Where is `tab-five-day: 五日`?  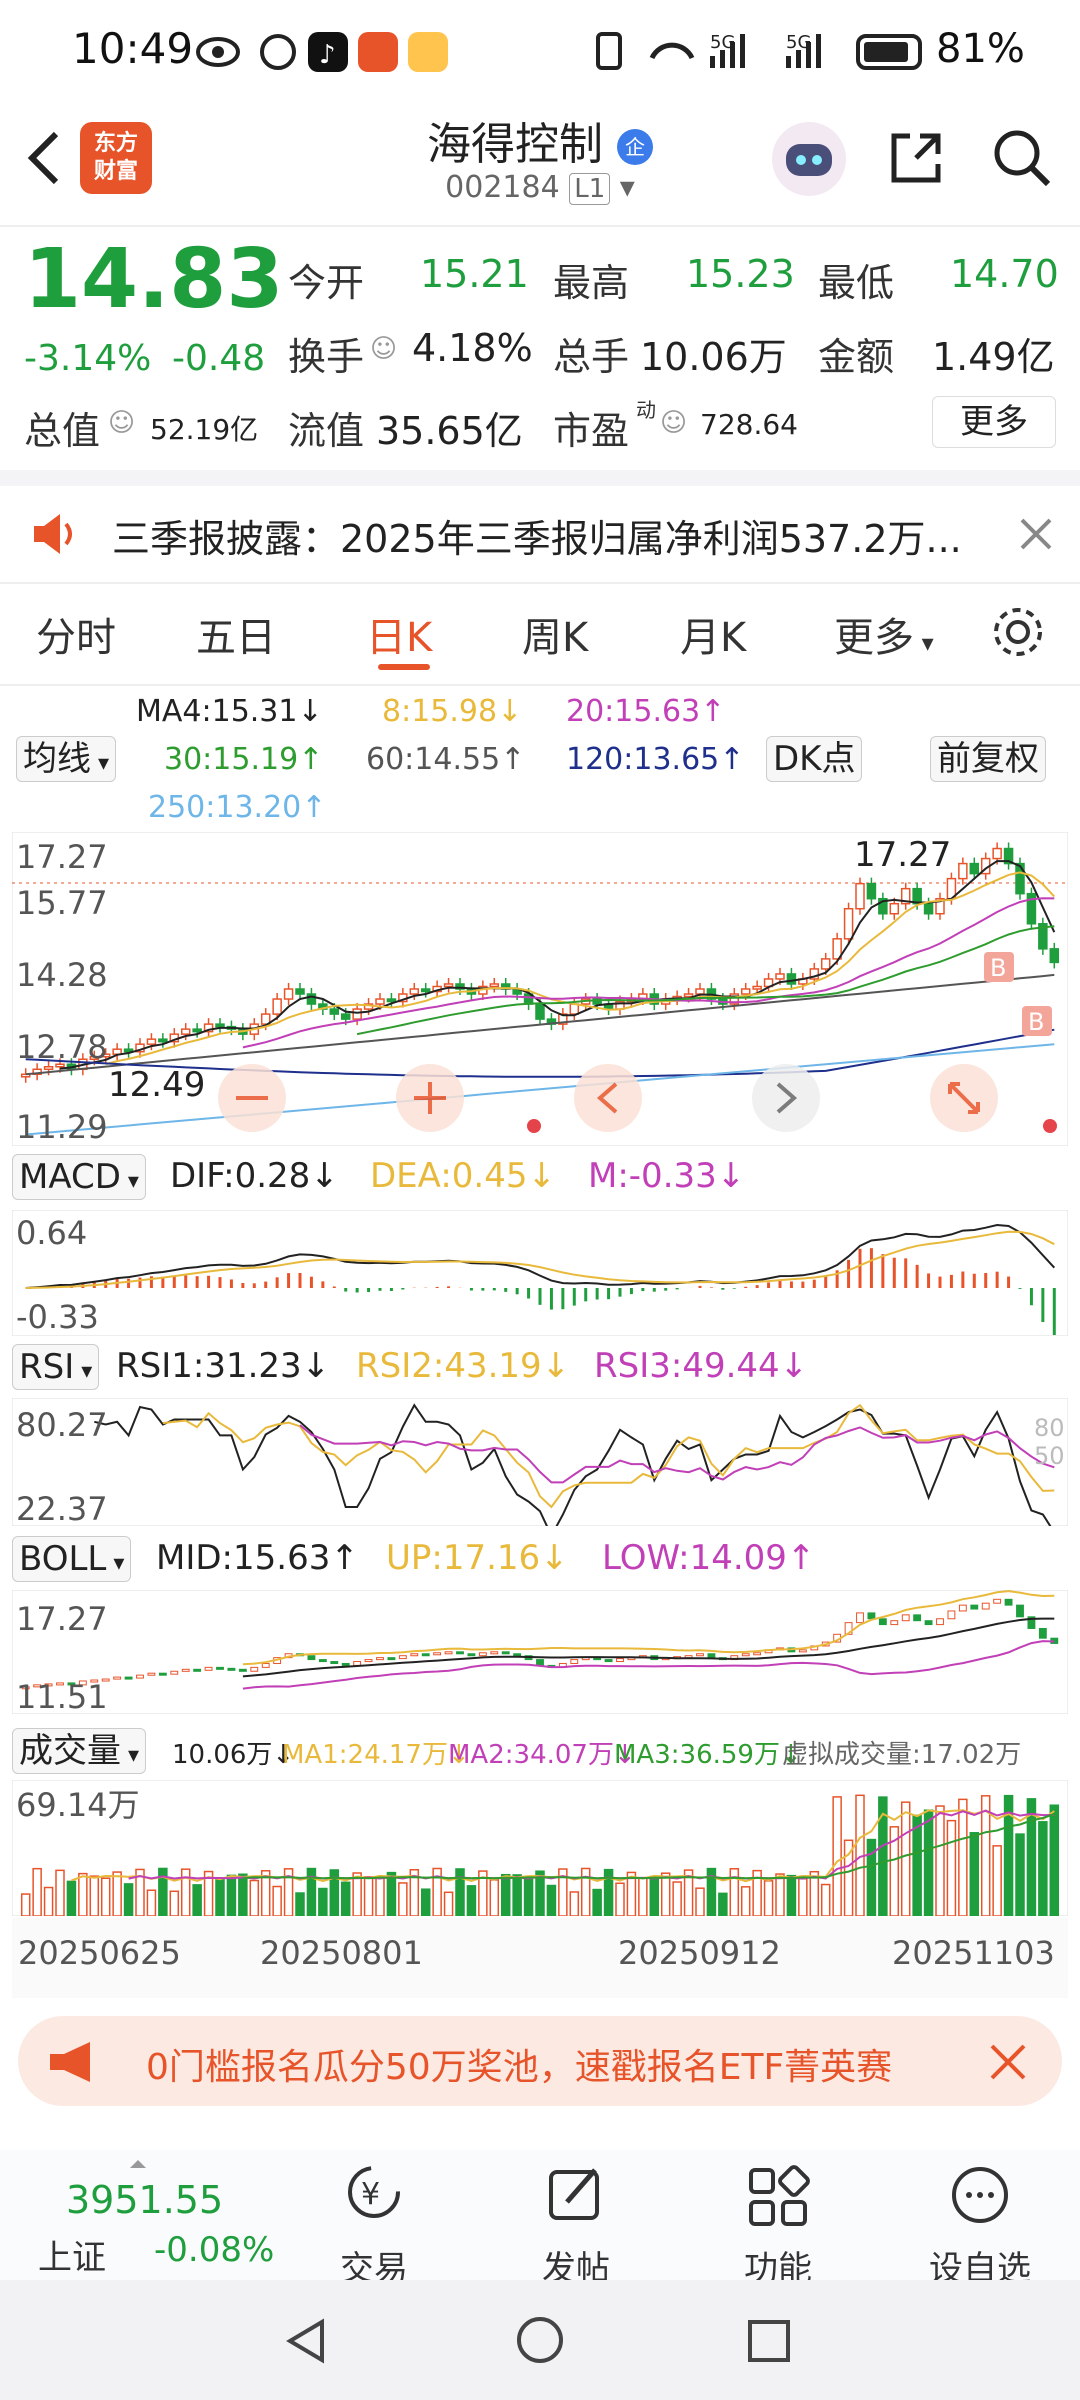
tab-five-day: 五日 is located at coordinates (236, 638).